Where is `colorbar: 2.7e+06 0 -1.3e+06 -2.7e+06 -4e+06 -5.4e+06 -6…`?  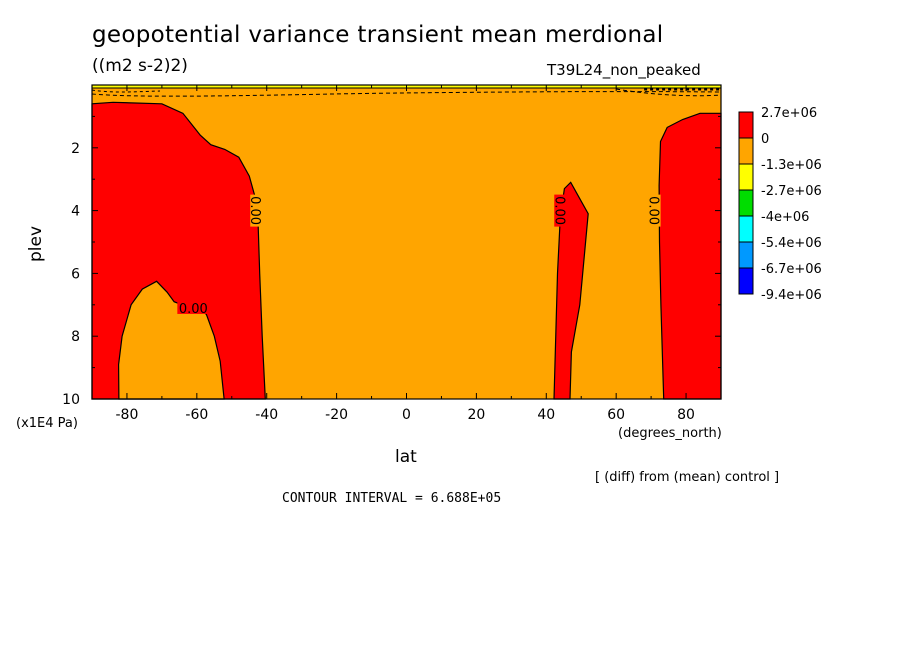 colorbar: 2.7e+06 0 -1.3e+06 -2.7e+06 -4e+06 -5.4e+06 -6… is located at coordinates (780, 204).